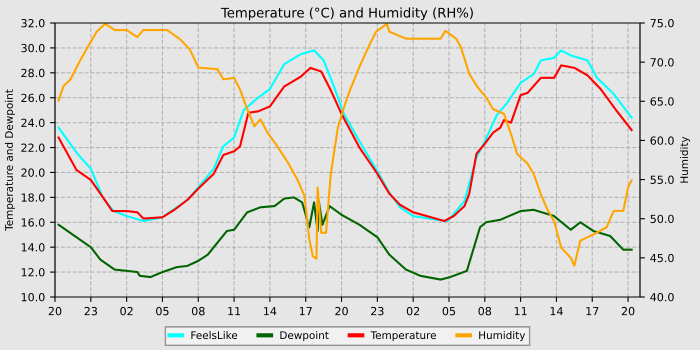 This screenshot has height=350, width=700. What do you see at coordinates (33, 297) in the screenshot?
I see `y-tick-label: 10.0` at bounding box center [33, 297].